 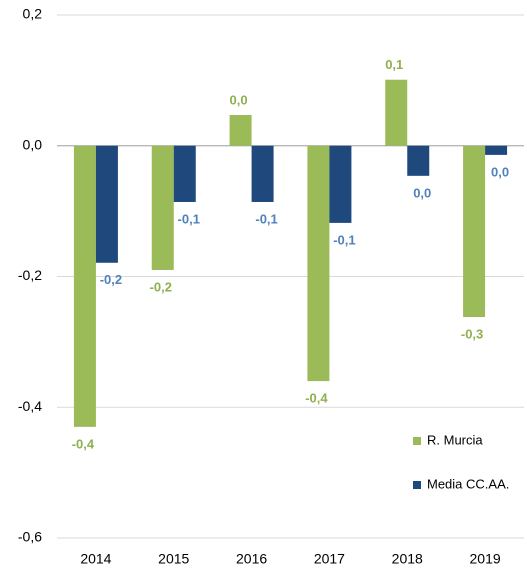 What do you see at coordinates (173, 559) in the screenshot?
I see `x-tick-label: 2015` at bounding box center [173, 559].